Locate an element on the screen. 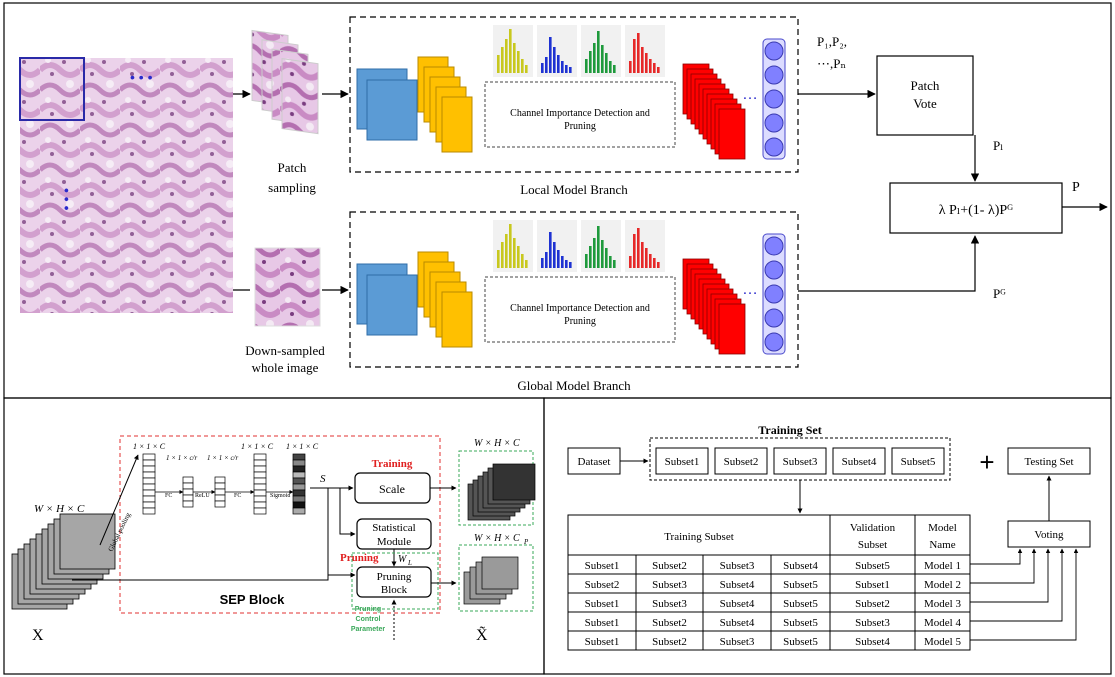 The width and height of the screenshot is (1115, 677). subset-label: Subset2 is located at coordinates (741, 462).